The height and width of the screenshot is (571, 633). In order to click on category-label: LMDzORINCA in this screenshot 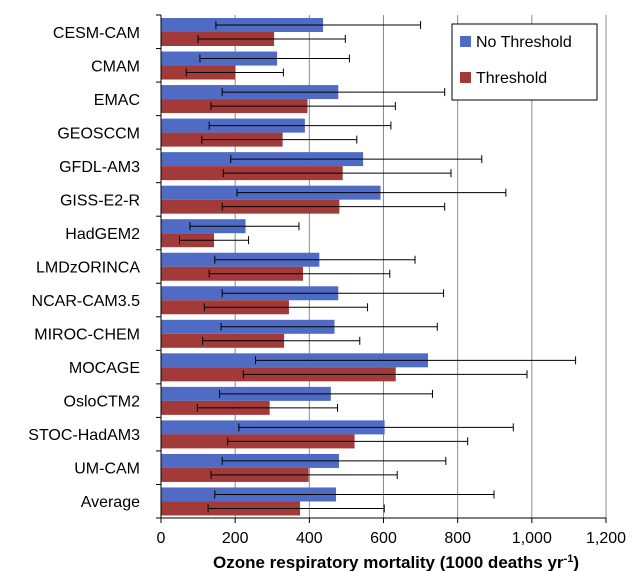, I will do `click(88, 268)`.